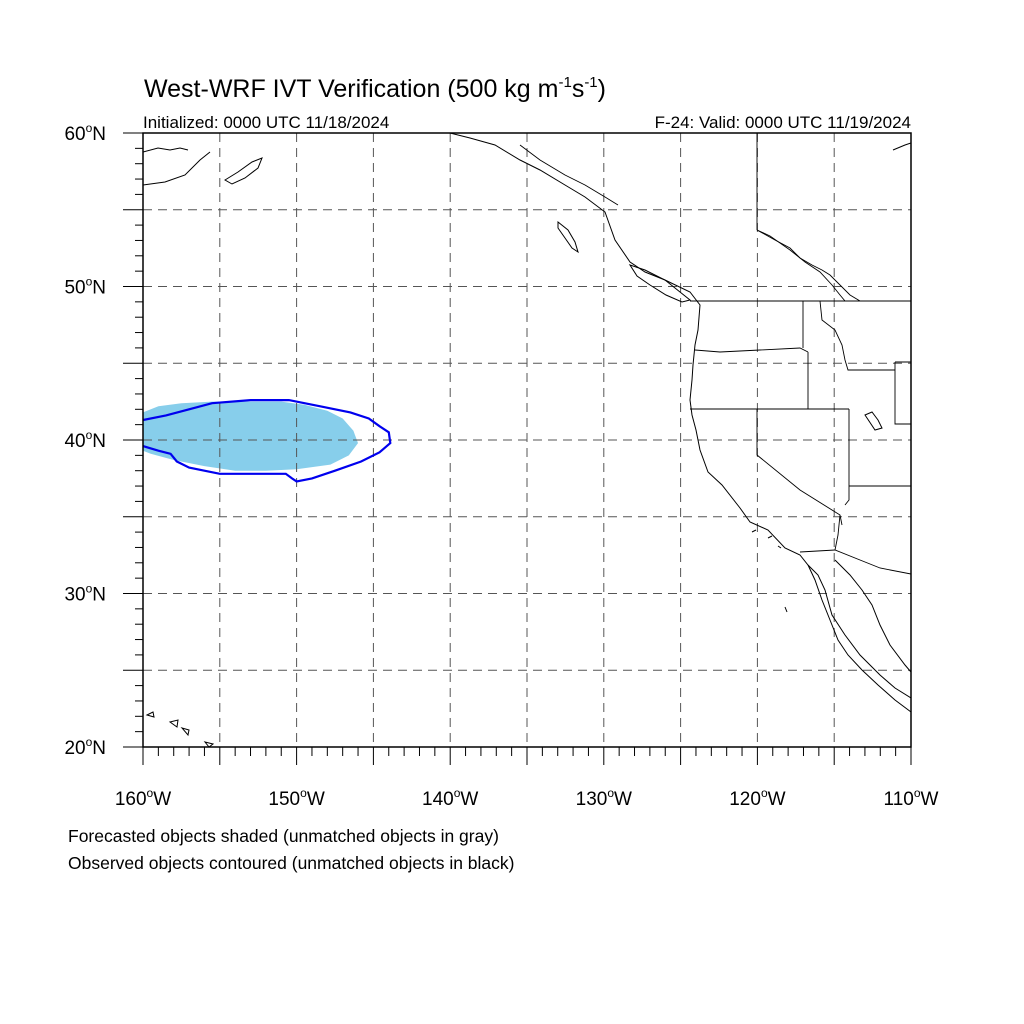 The height and width of the screenshot is (1024, 1024). Describe the element at coordinates (180, 729) in the screenshot. I see `coastline-hawaii` at that location.